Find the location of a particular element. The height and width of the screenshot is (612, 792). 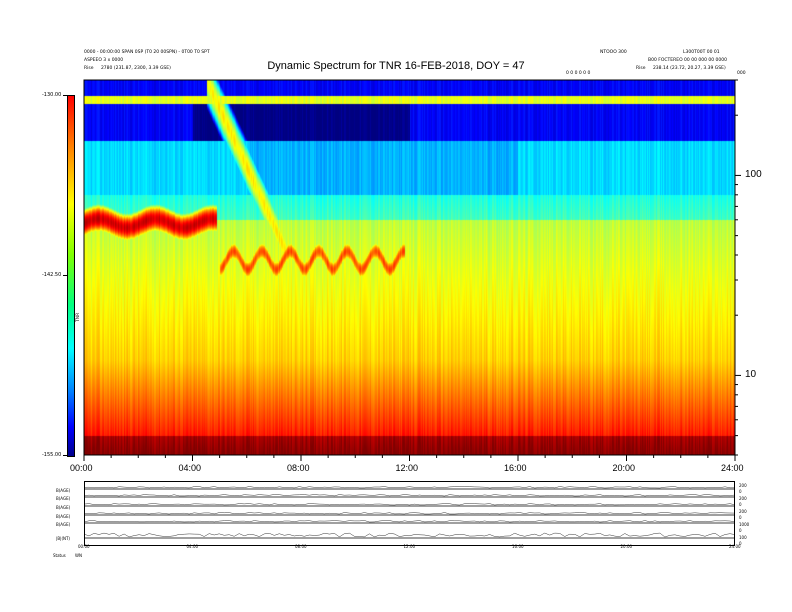

header-corner-tag: 000 is located at coordinates (741, 73).